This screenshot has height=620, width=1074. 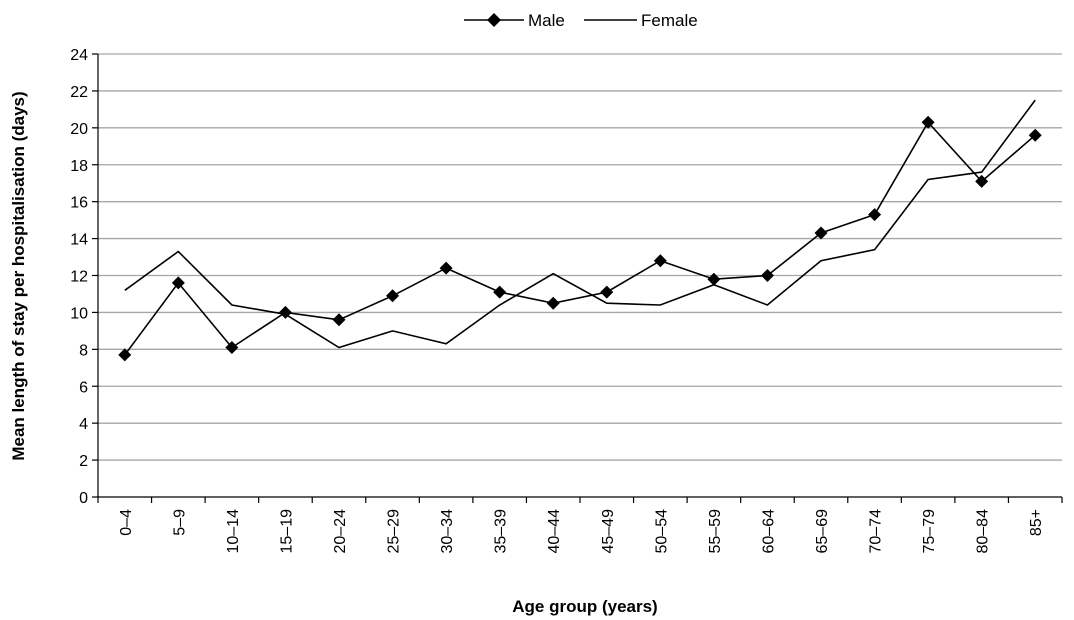 What do you see at coordinates (83, 350) in the screenshot?
I see `y-tick-label: 8` at bounding box center [83, 350].